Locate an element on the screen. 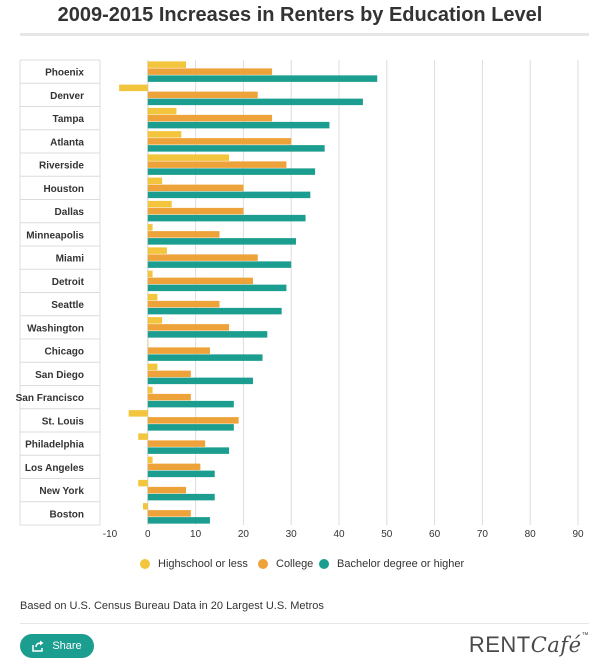 This screenshot has height=666, width=600. category-label: Minneapolis is located at coordinates (55, 235).